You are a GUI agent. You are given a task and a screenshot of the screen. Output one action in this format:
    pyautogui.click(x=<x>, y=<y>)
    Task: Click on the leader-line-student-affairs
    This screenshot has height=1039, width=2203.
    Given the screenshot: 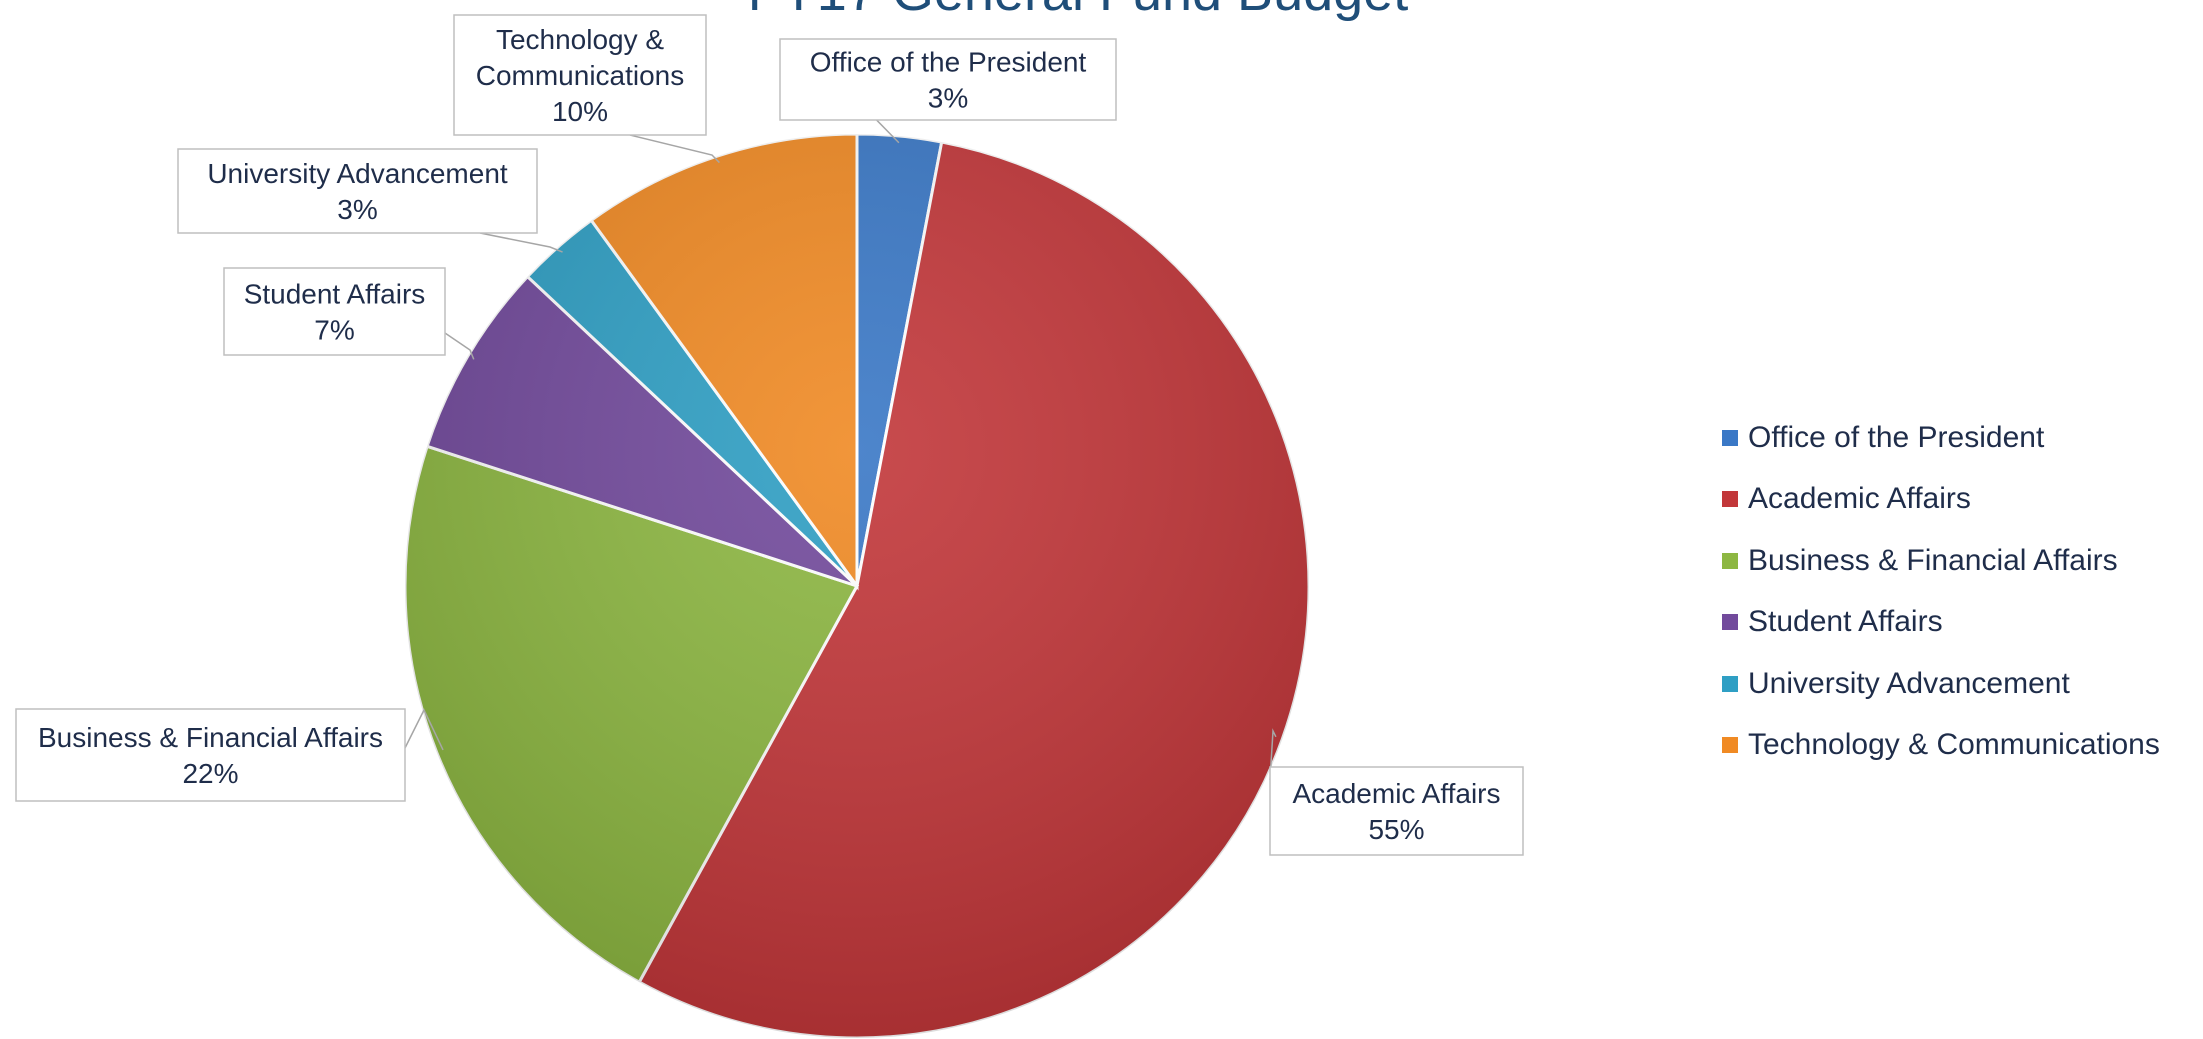 What is the action you would take?
    pyautogui.click(x=459, y=346)
    